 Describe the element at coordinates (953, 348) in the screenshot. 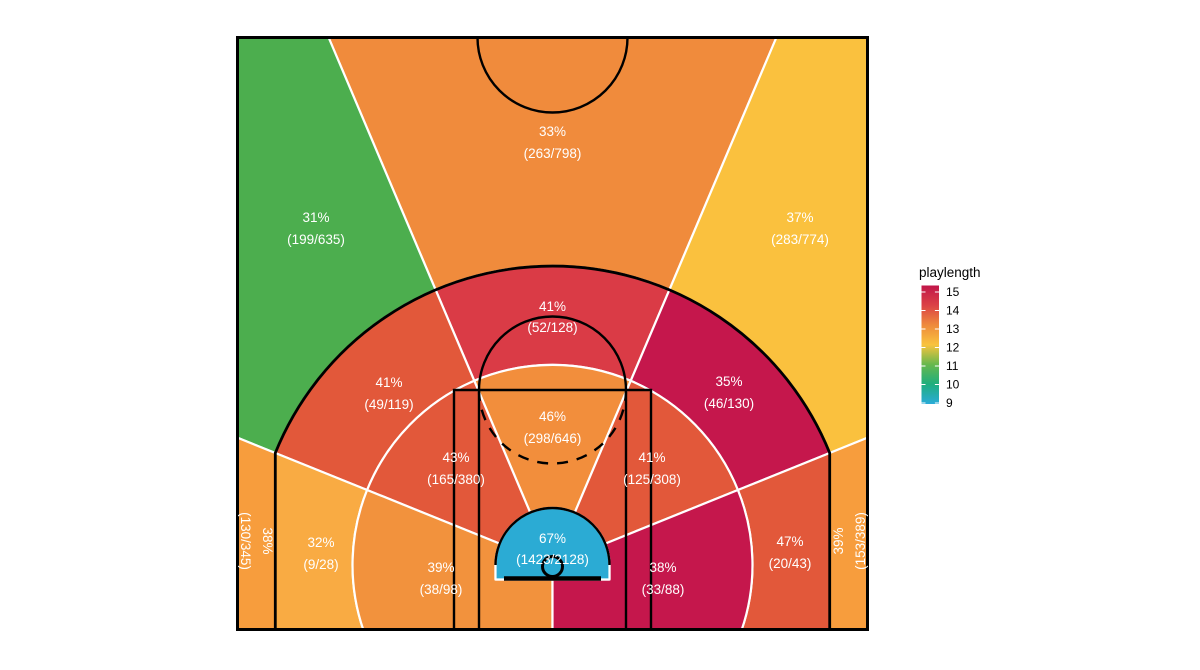

I see `legend-tick-12: 12` at that location.